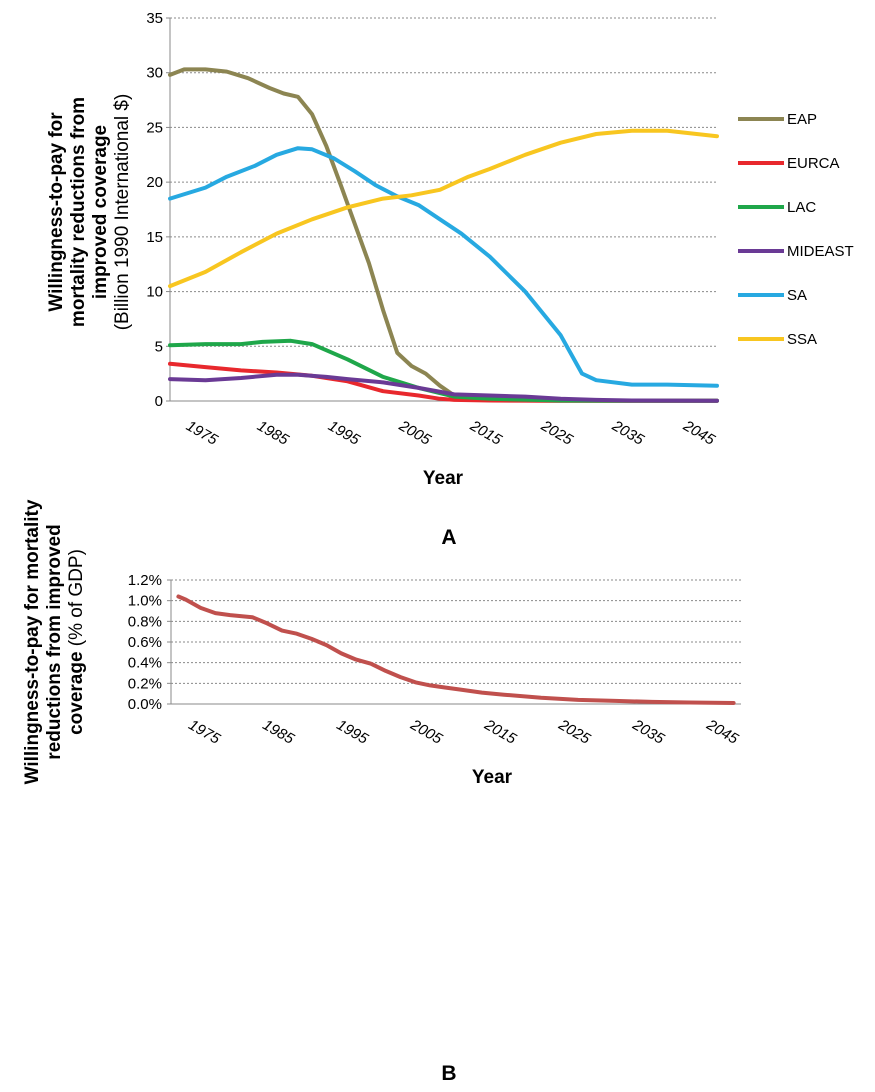 The width and height of the screenshot is (875, 1092). I want to click on panel-b-x-axis-title: Year, so click(492, 777).